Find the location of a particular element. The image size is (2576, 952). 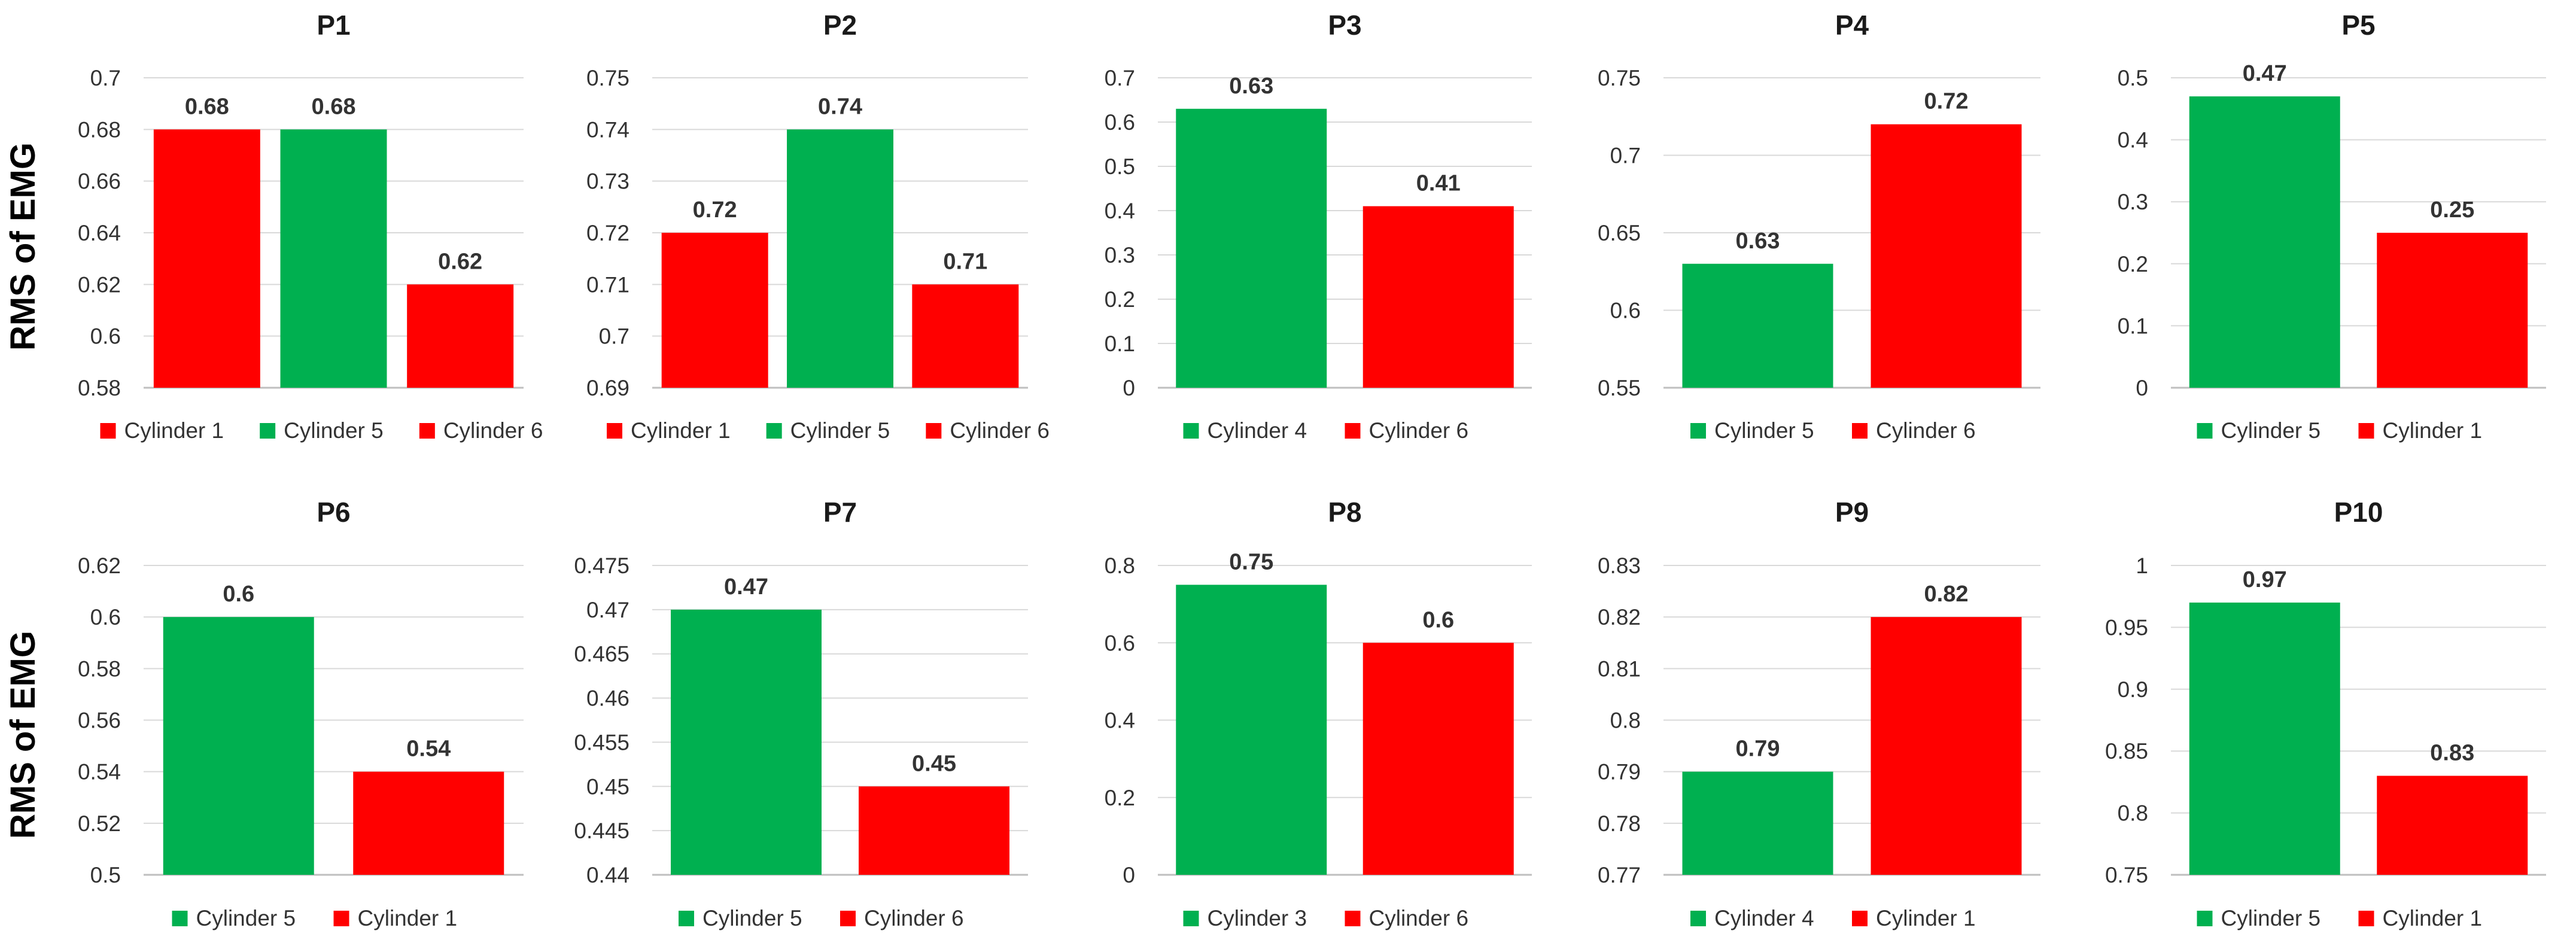

data-label: 0.71 is located at coordinates (965, 262).